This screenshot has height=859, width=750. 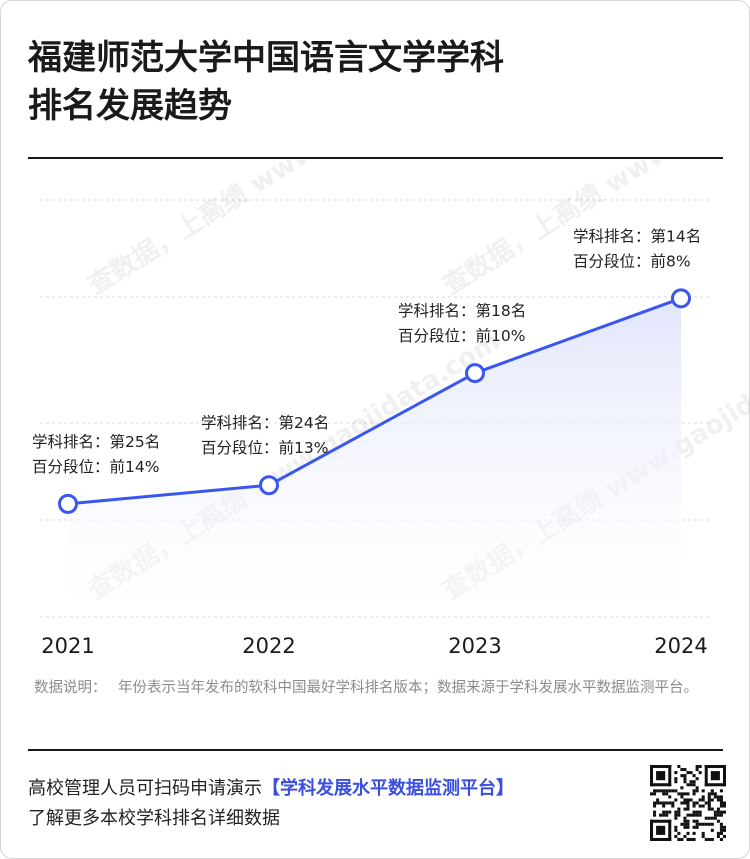 What do you see at coordinates (96, 442) in the screenshot?
I see `ranking-label: 学科排名：第25名` at bounding box center [96, 442].